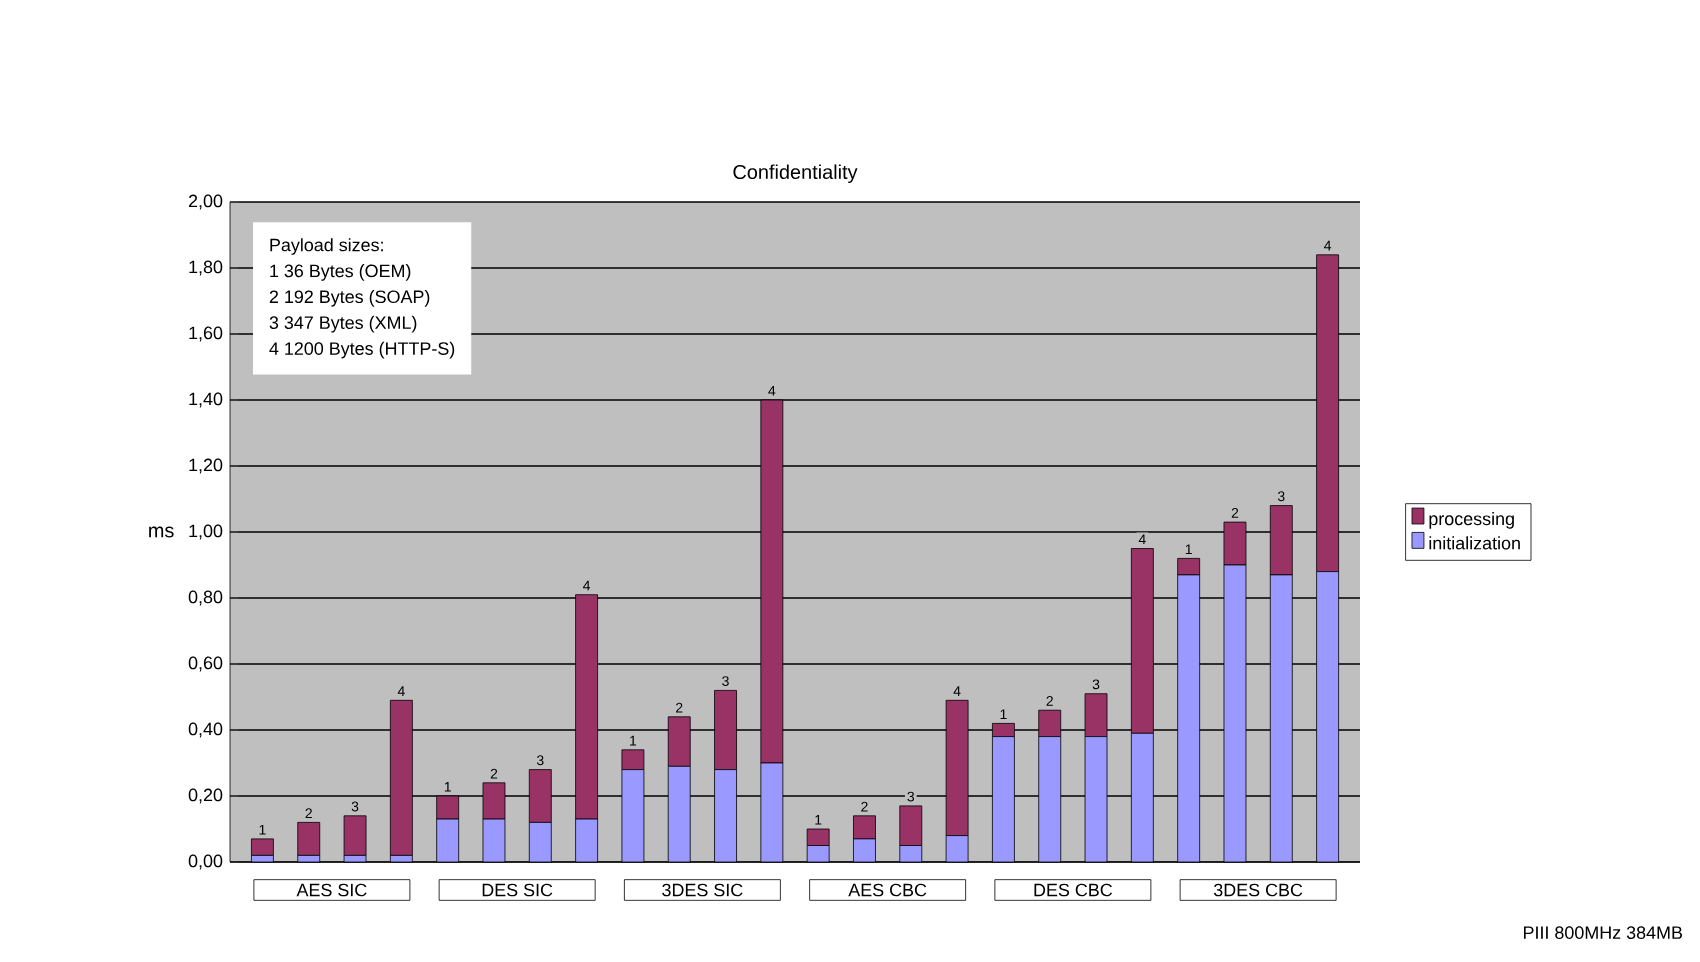  What do you see at coordinates (1474, 543) in the screenshot?
I see `legend-label: initialization` at bounding box center [1474, 543].